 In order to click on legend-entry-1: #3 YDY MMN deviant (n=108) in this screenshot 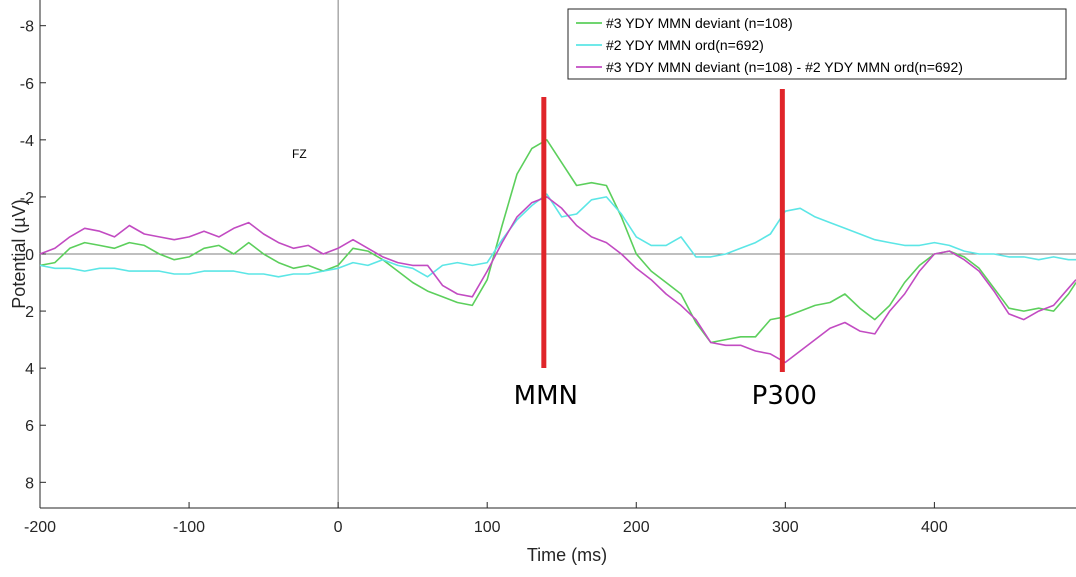, I will do `click(699, 23)`.